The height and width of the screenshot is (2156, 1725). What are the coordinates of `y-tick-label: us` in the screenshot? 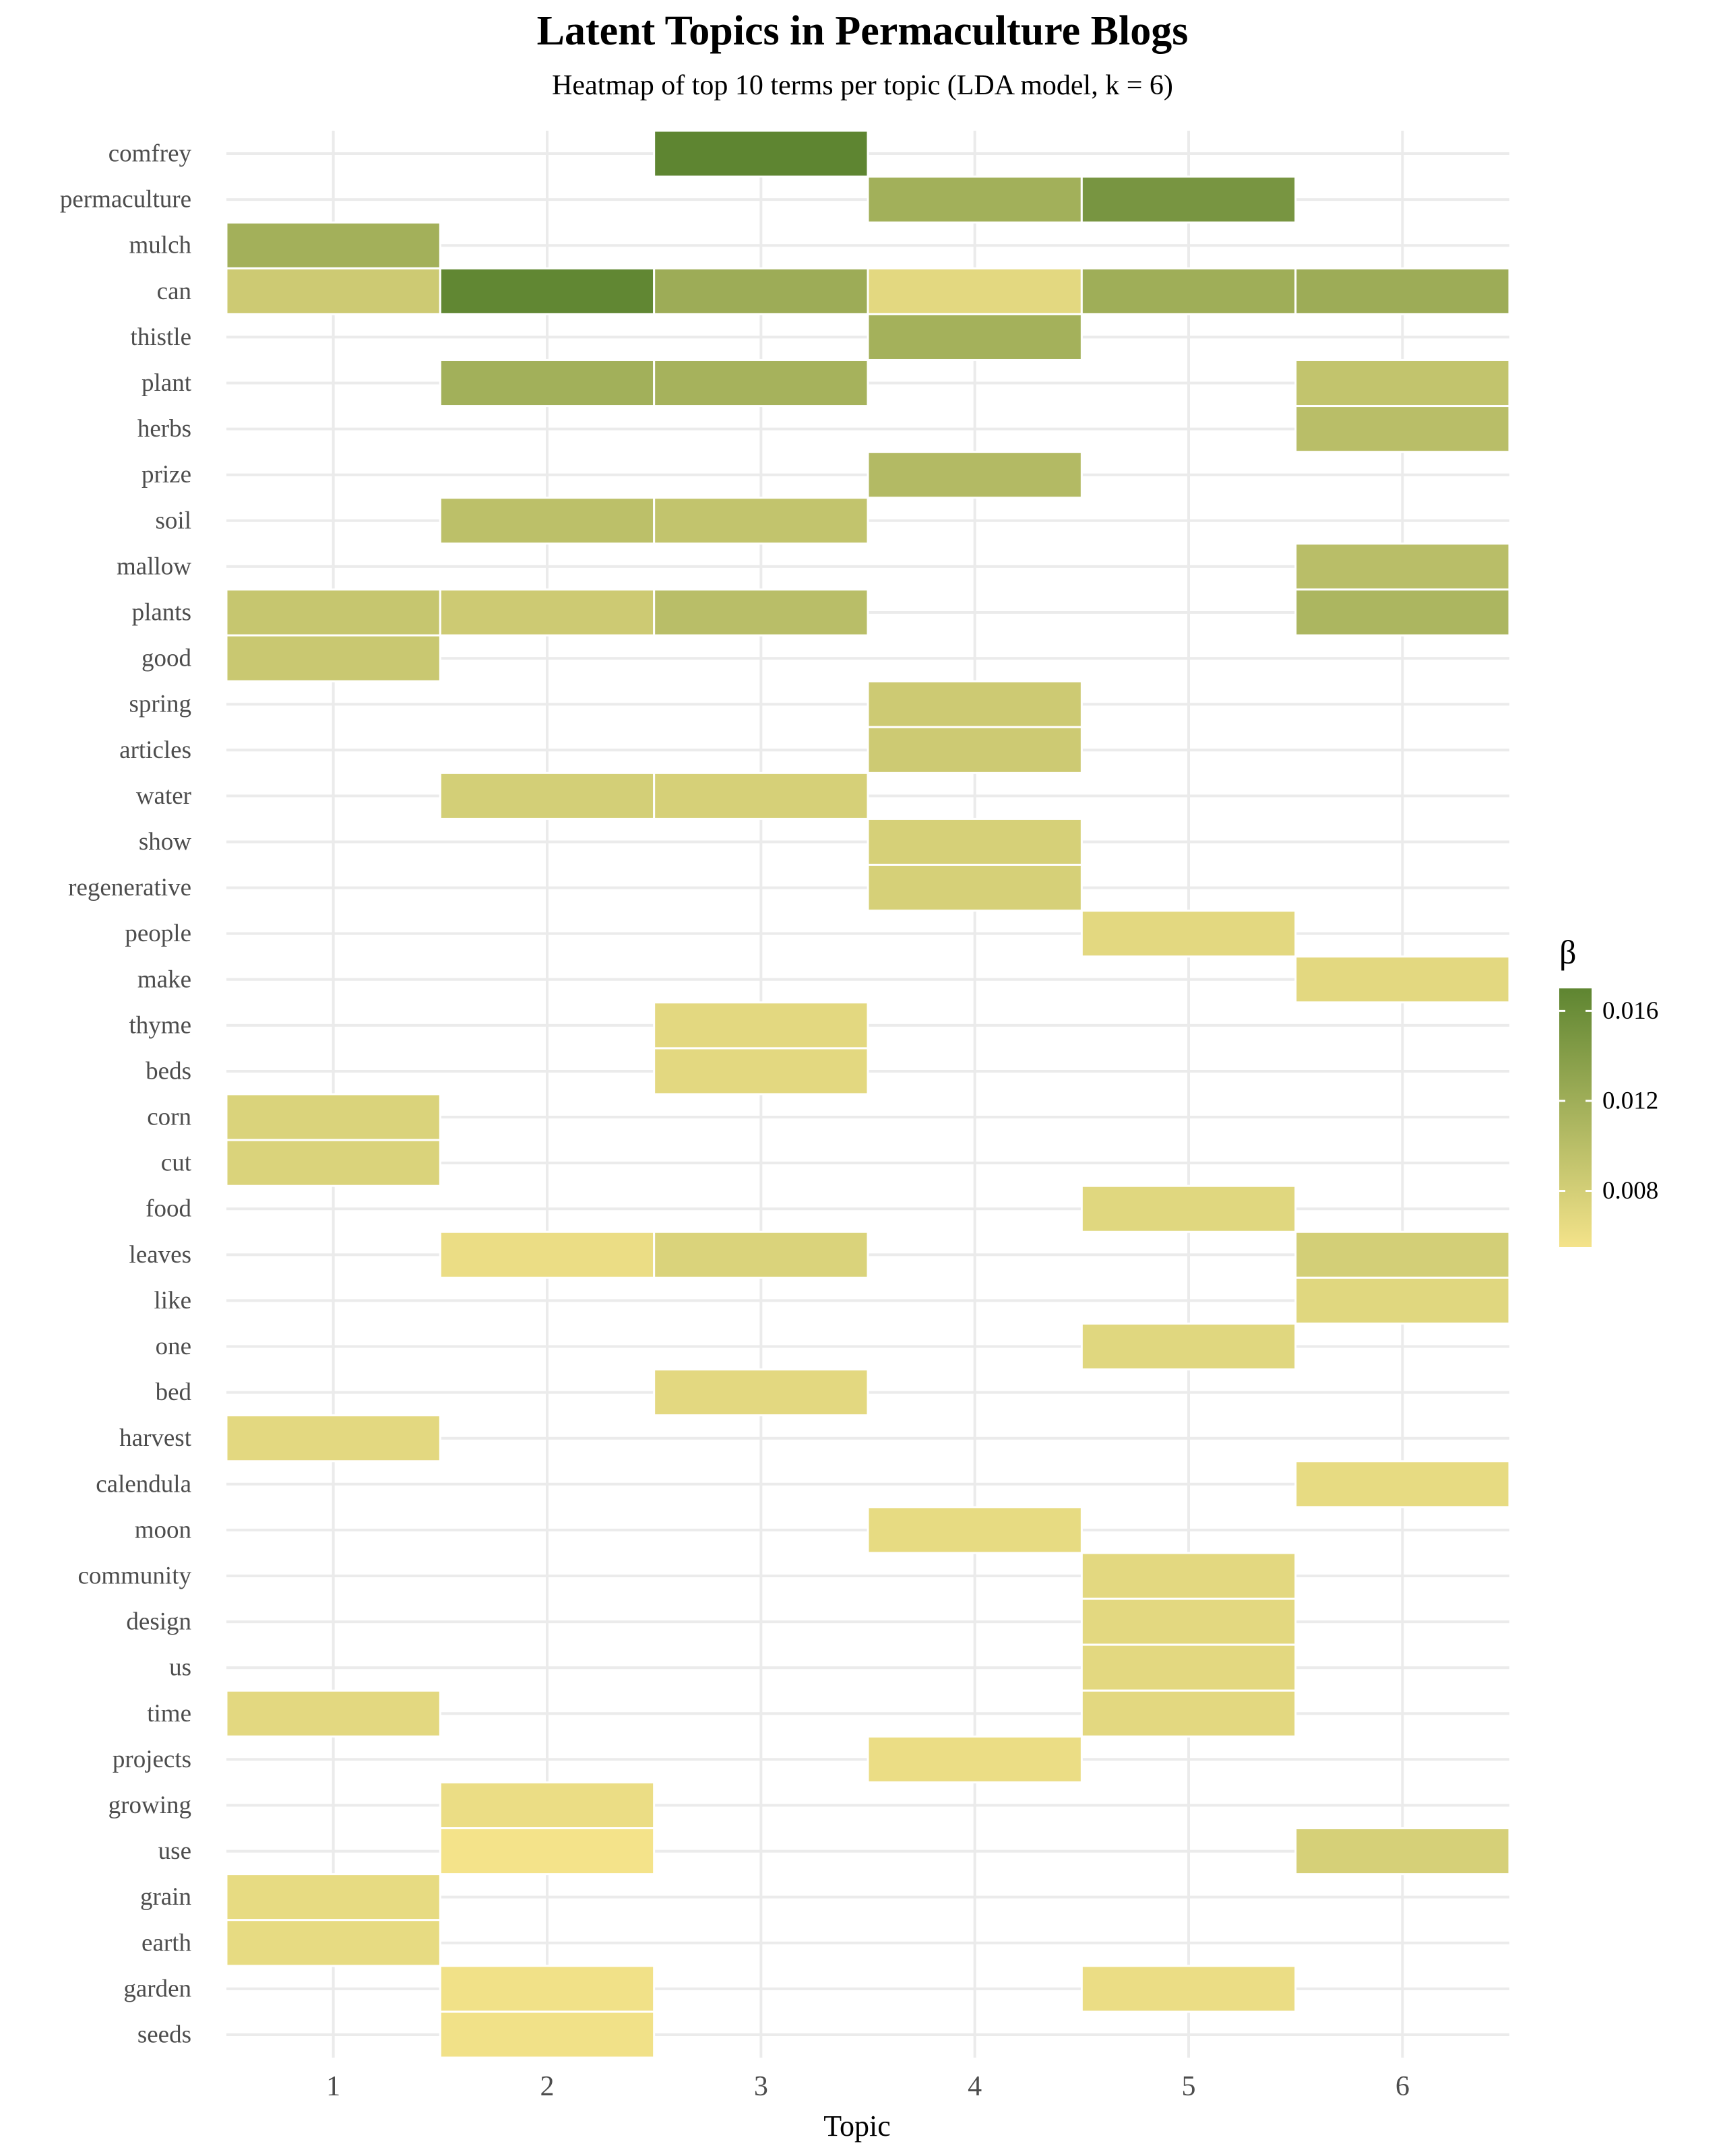 It's located at (180, 1668).